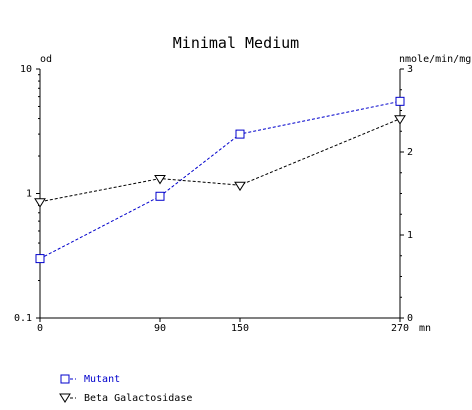  Describe the element at coordinates (26, 69) in the screenshot. I see `left-y-tick-label: 10` at that location.